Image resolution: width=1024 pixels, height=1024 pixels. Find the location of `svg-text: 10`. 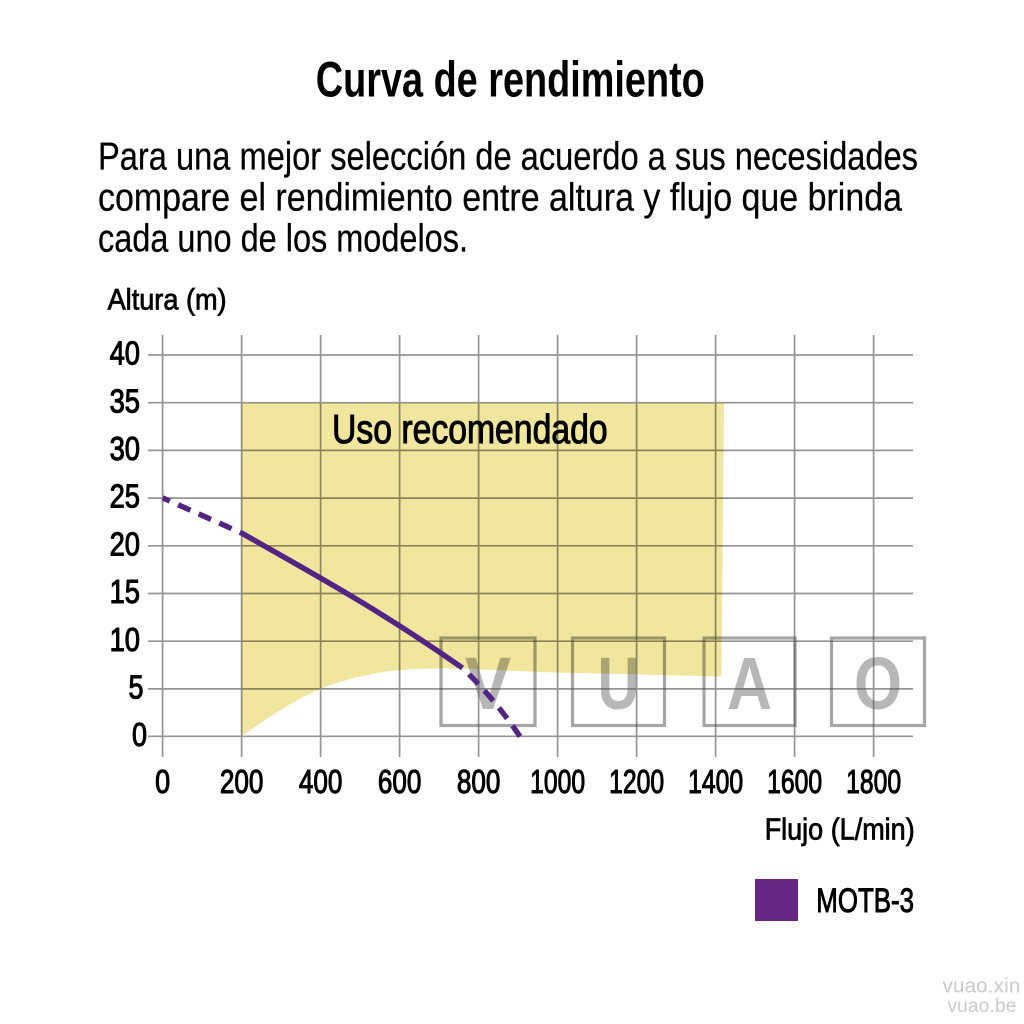

svg-text: 10 is located at coordinates (125, 640).